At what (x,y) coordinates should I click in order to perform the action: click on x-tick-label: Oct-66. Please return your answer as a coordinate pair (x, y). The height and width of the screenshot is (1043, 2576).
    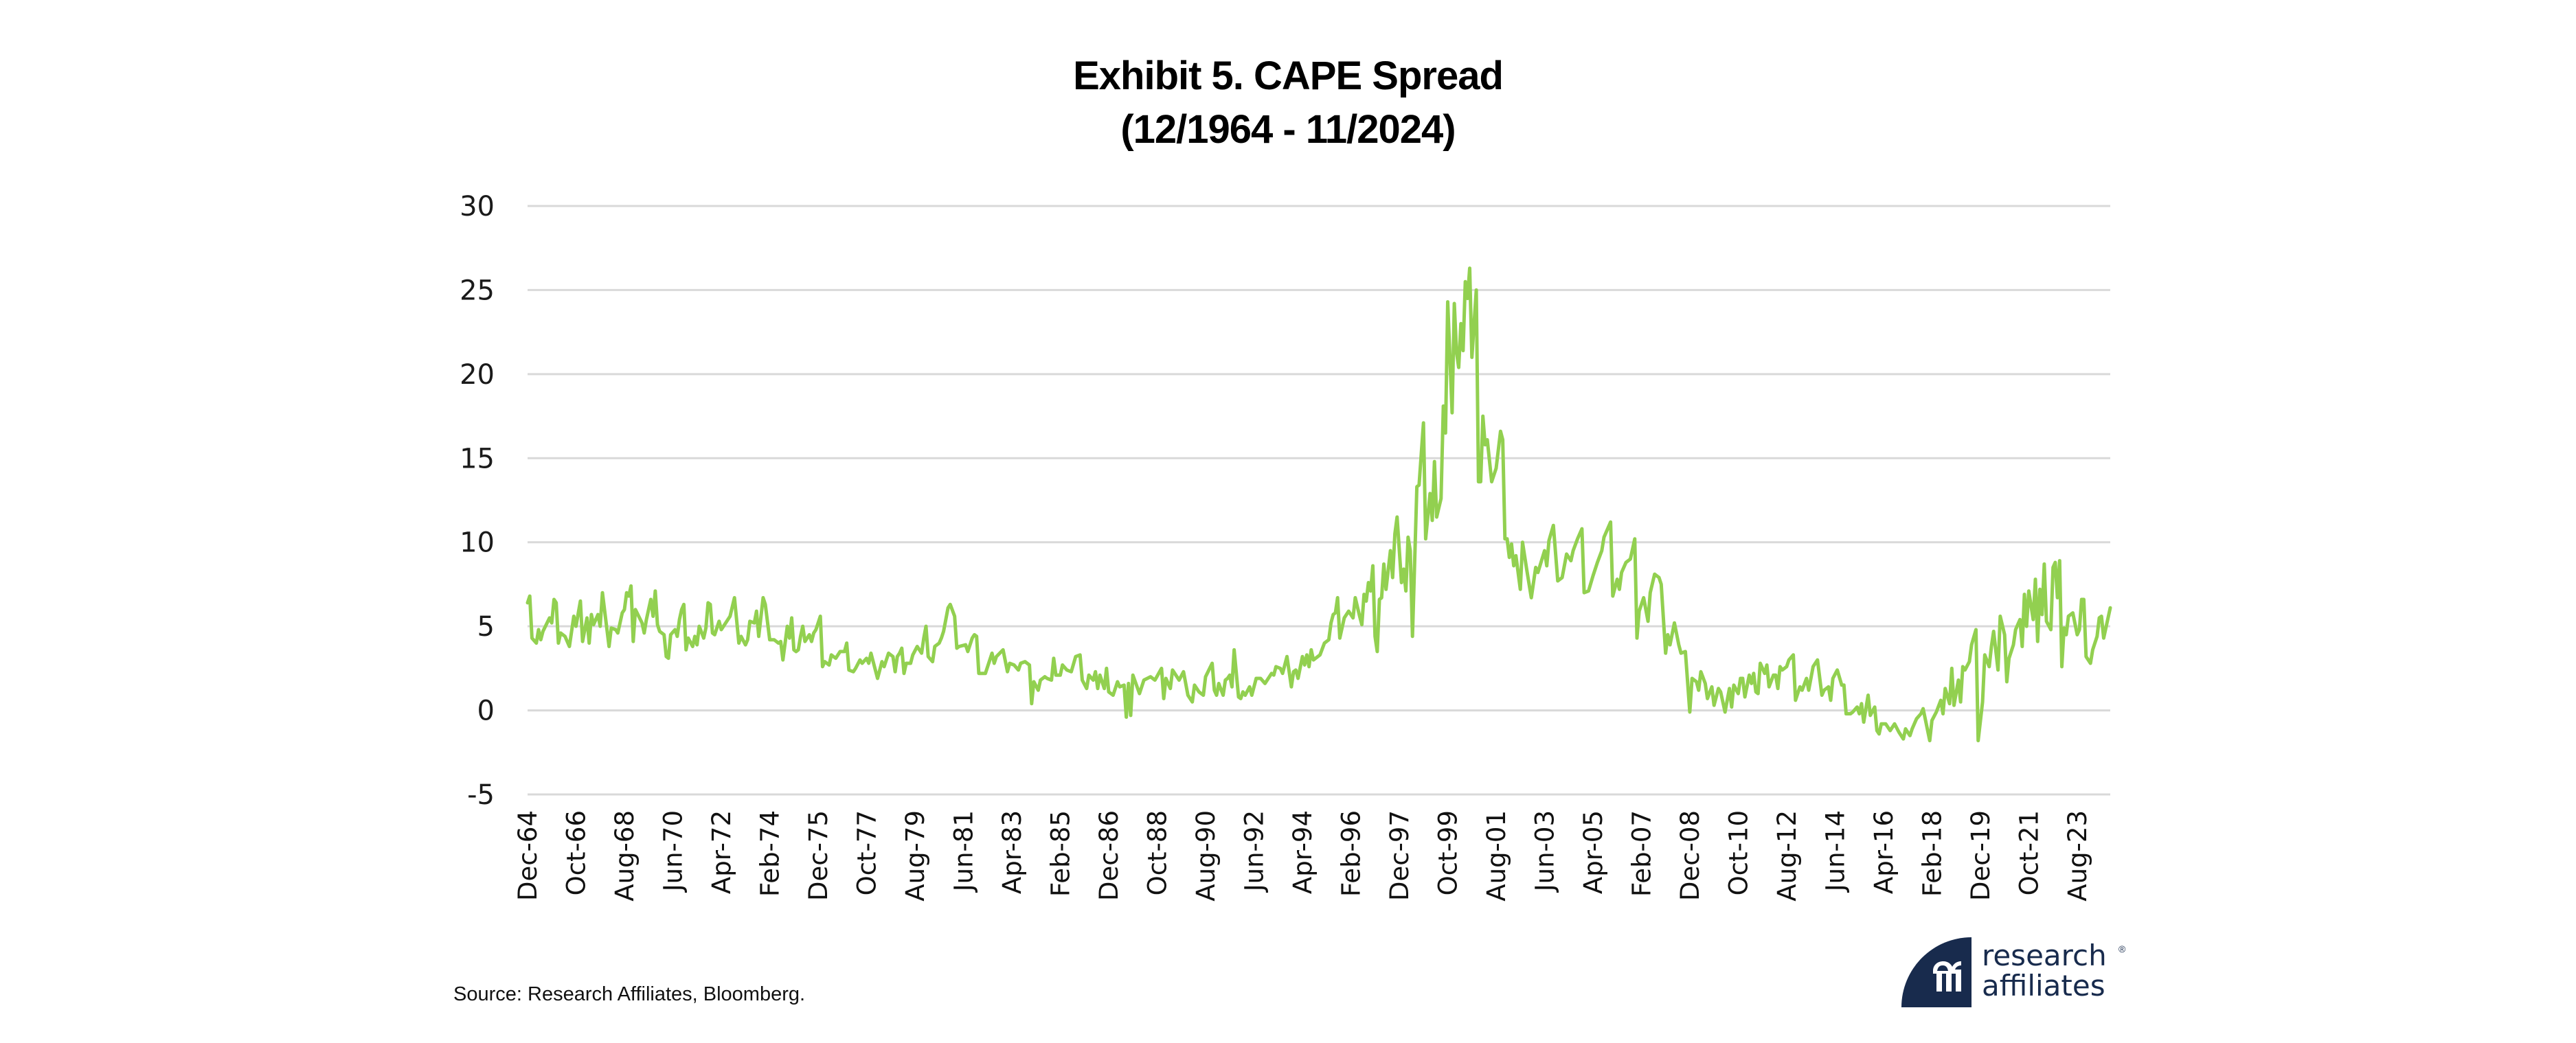
    Looking at the image, I should click on (576, 852).